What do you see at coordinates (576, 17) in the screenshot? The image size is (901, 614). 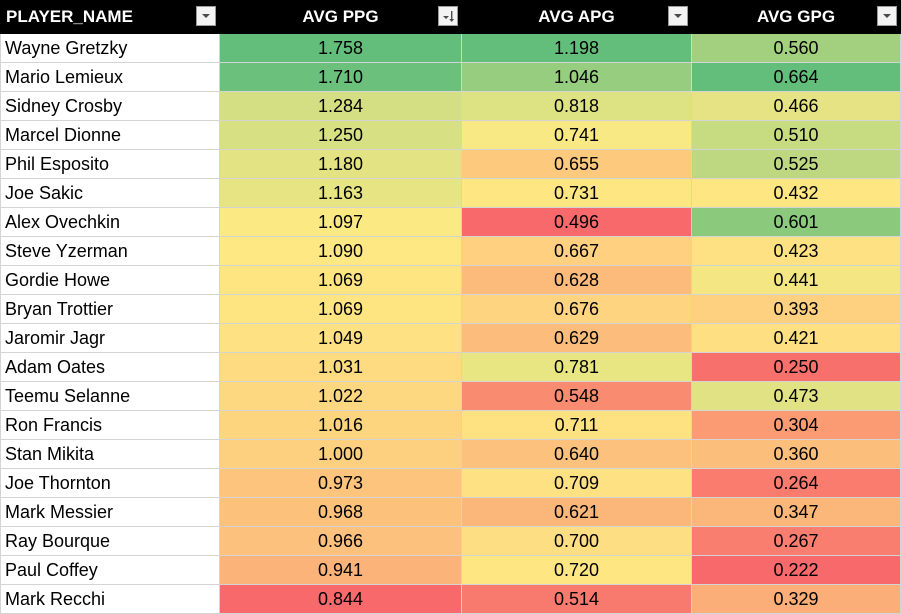 I see `column-header-avg-apg: AVG APG` at bounding box center [576, 17].